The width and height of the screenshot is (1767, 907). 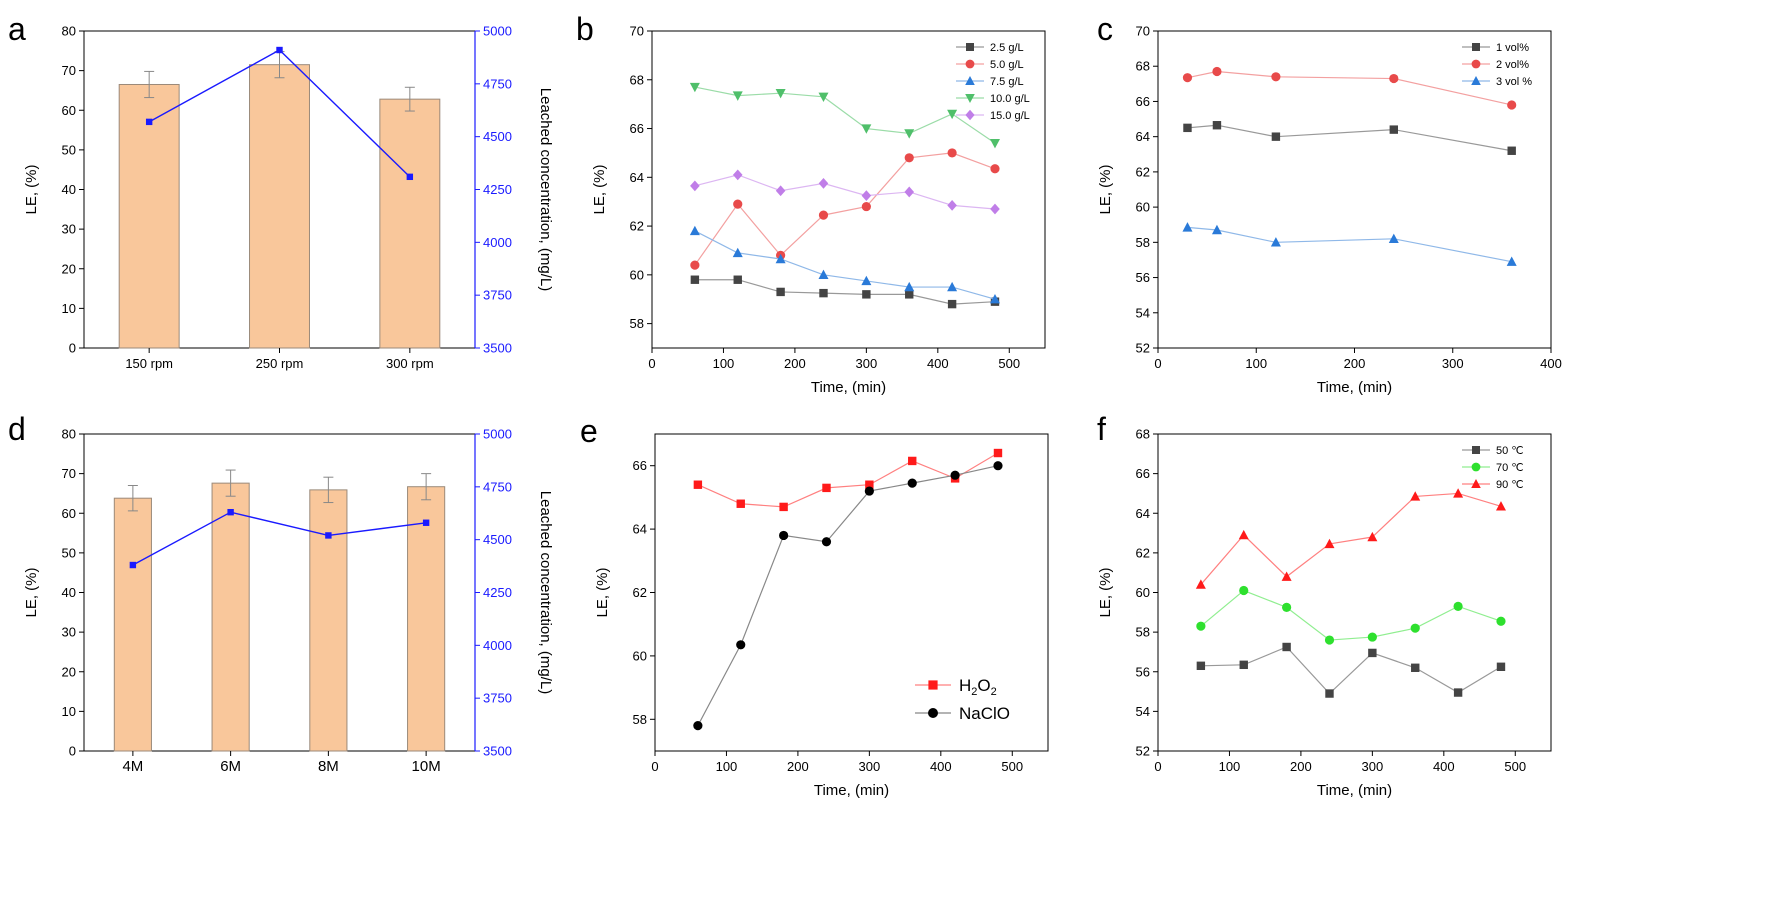 What do you see at coordinates (1444, 766) in the screenshot?
I see `x-tick-label: 400` at bounding box center [1444, 766].